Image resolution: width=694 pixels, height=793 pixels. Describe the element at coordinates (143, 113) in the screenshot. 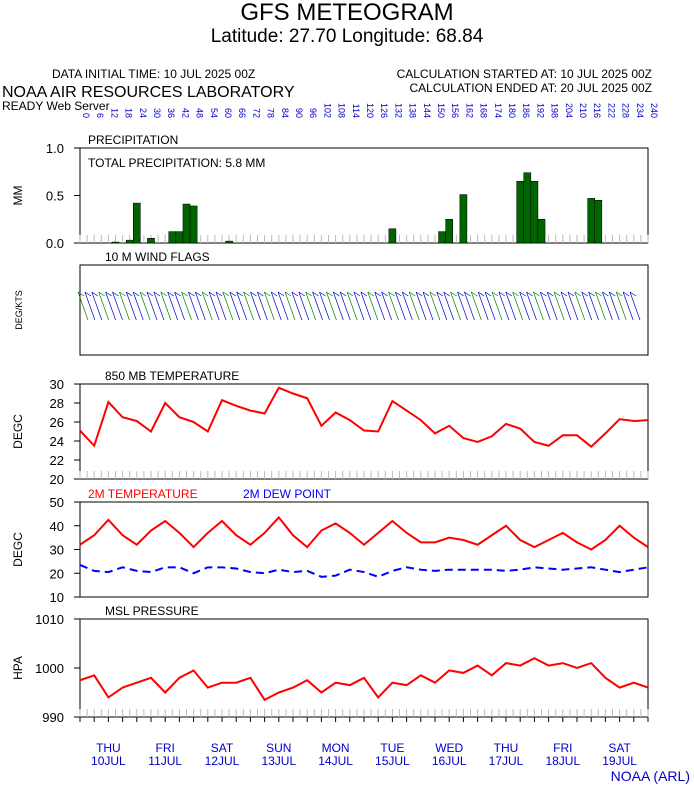

I see `hour-label: 24` at that location.